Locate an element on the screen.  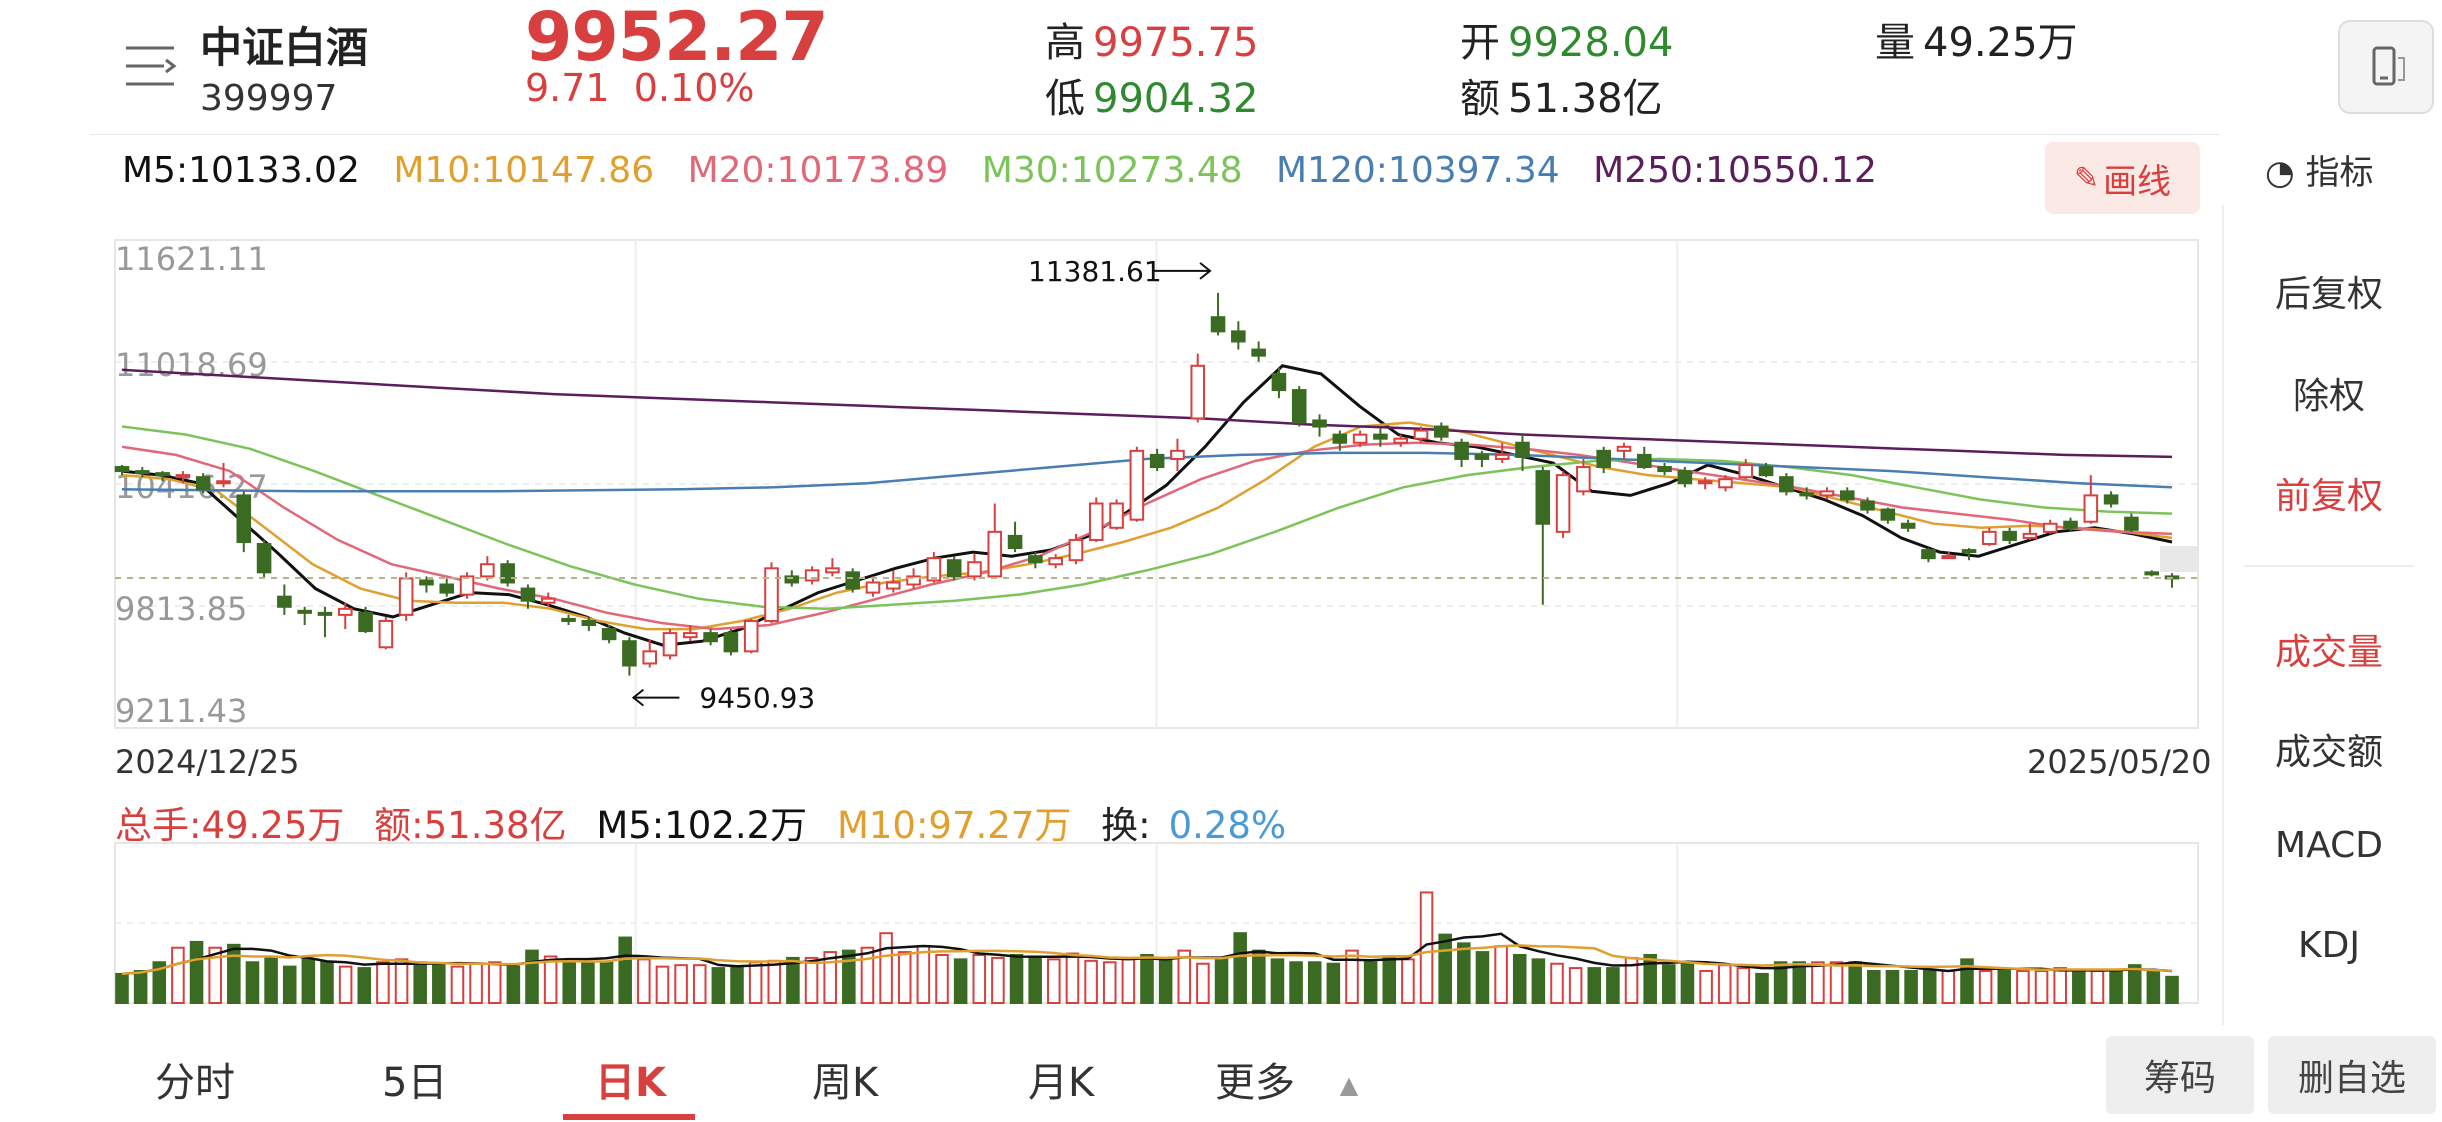
tab-intraday: 分时 is located at coordinates (195, 1083).